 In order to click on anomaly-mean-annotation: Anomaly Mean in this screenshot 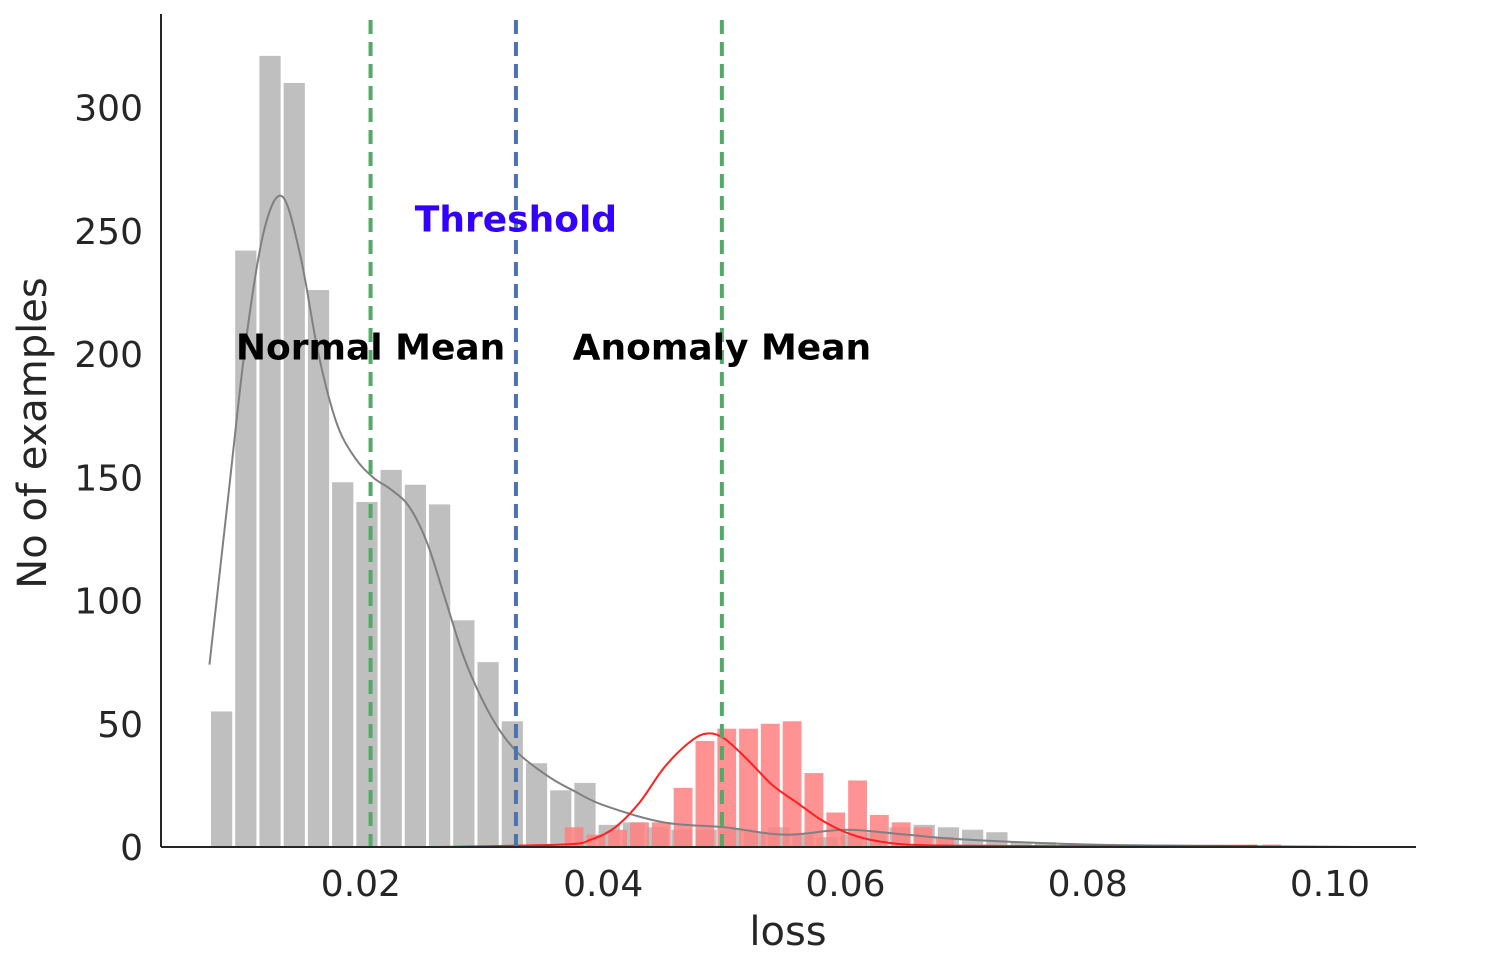, I will do `click(722, 348)`.